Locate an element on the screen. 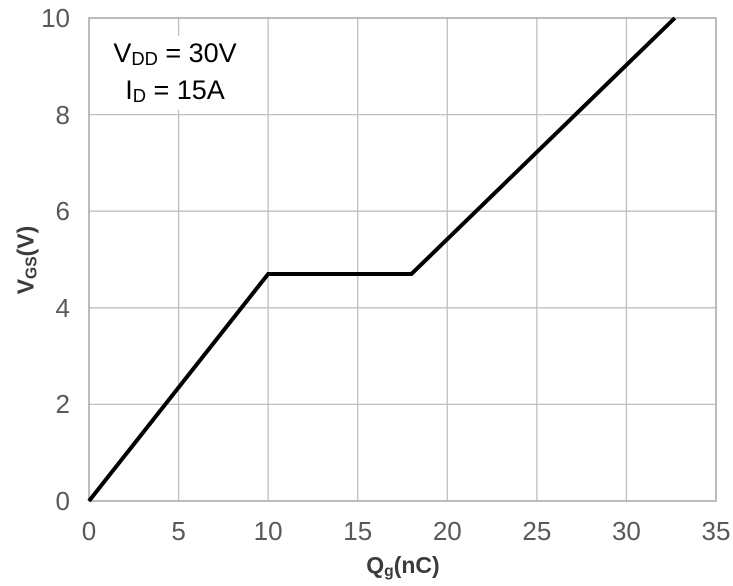 The image size is (733, 586). x-tick-label: 35 is located at coordinates (716, 531).